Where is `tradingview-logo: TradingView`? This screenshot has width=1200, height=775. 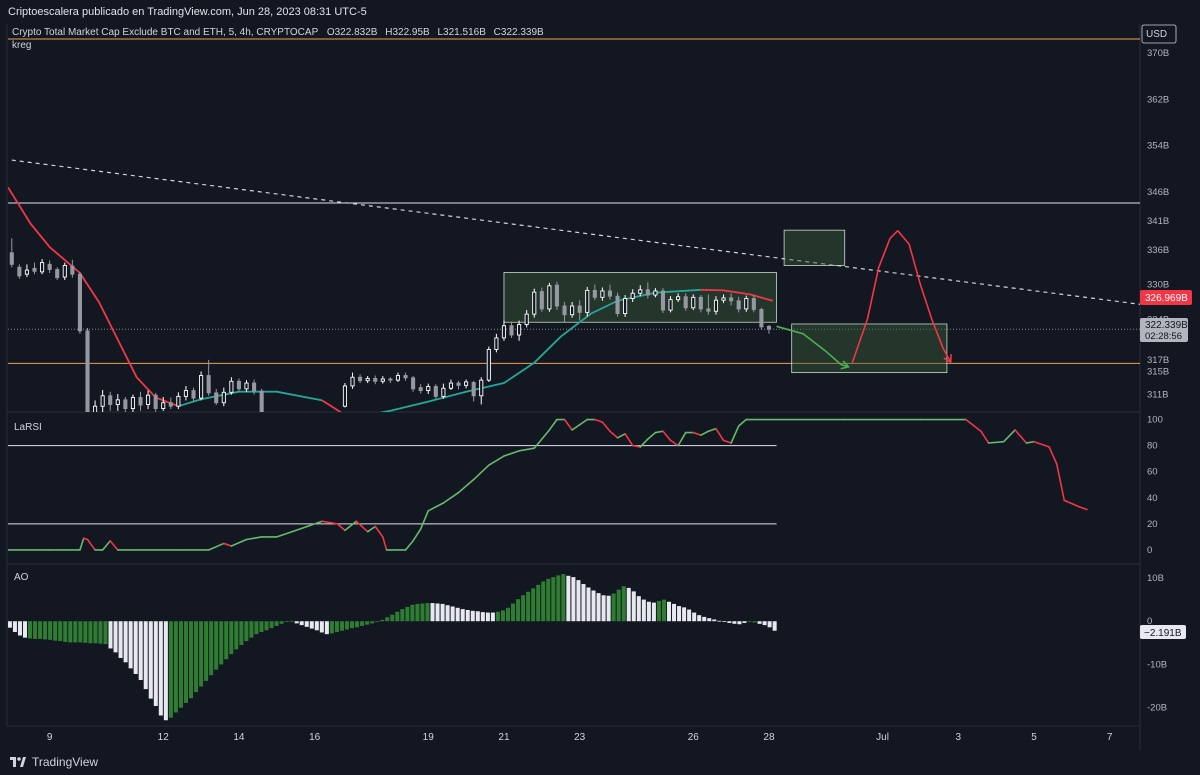
tradingview-logo: TradingView is located at coordinates (54, 762).